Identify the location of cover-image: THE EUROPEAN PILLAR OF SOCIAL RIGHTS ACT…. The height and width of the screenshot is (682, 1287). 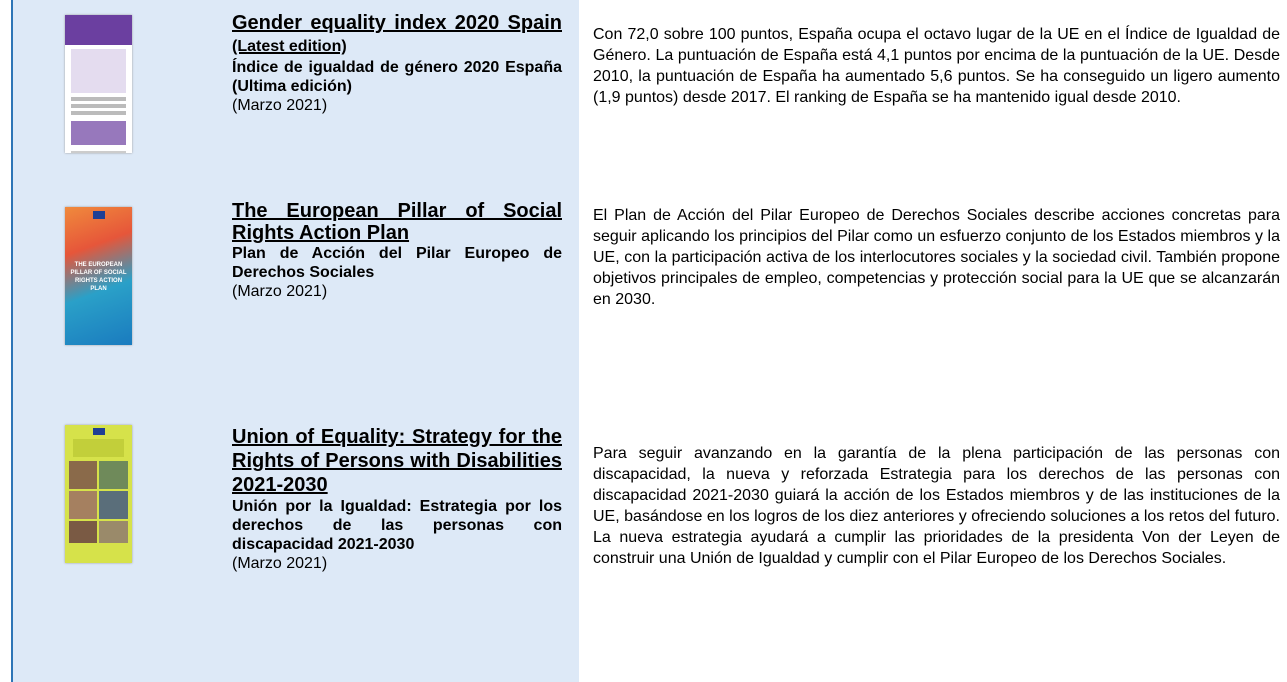
(98, 276).